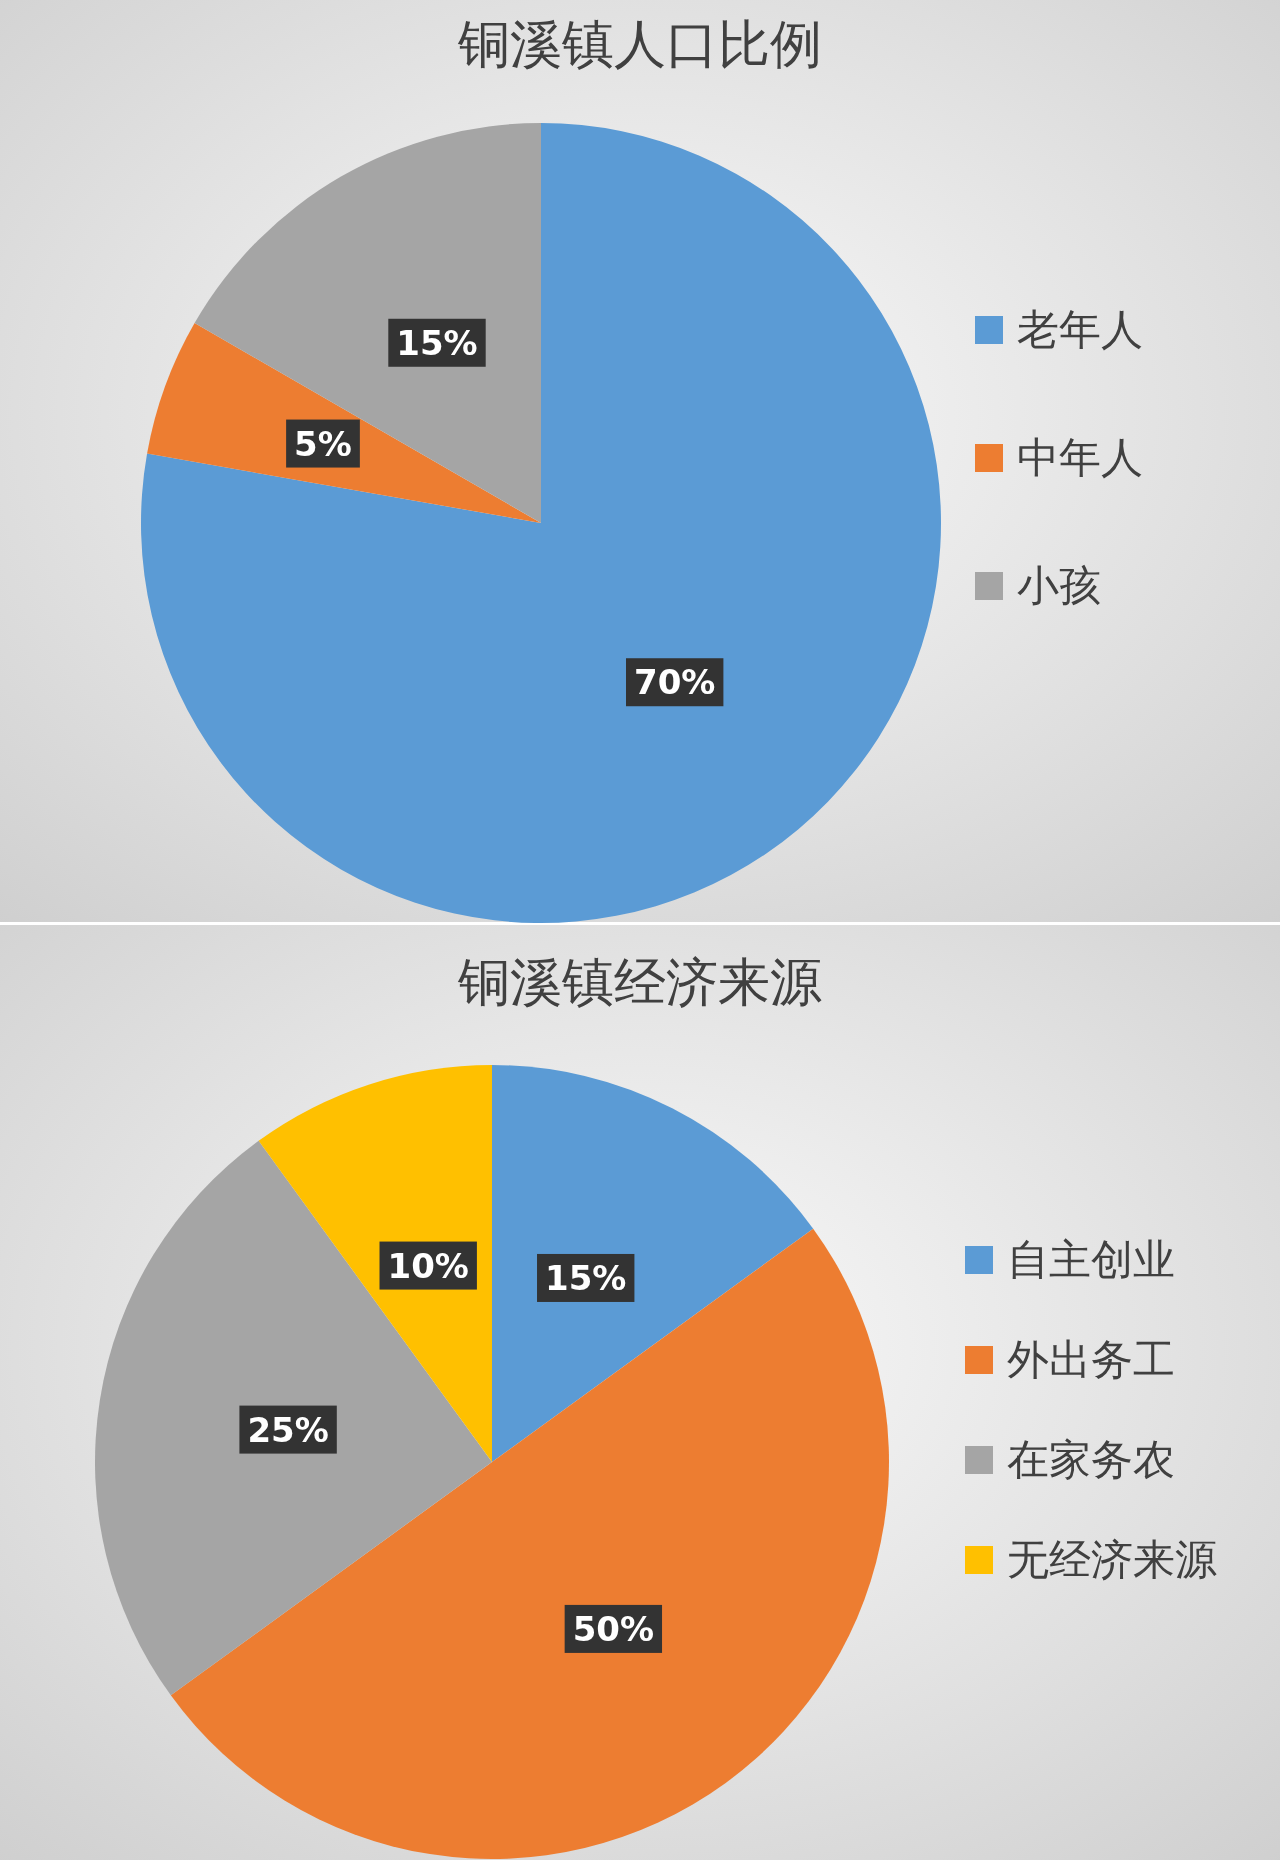 The height and width of the screenshot is (1863, 1280). I want to click on chart-title: 铜溪镇人口比例, so click(639, 44).